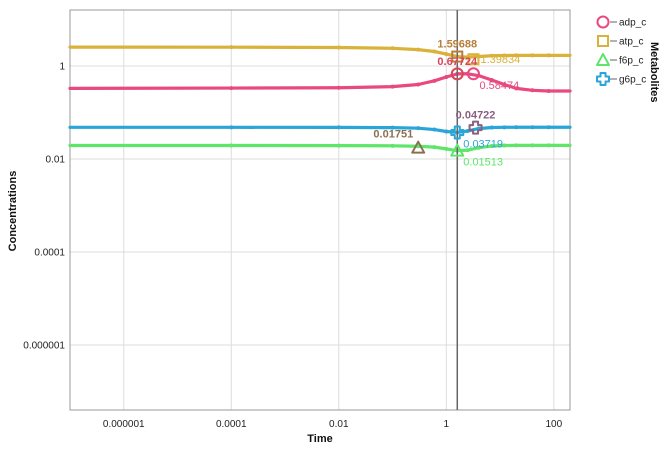  Describe the element at coordinates (603, 79) in the screenshot. I see `legend-marker-g6p_c-icon` at that location.